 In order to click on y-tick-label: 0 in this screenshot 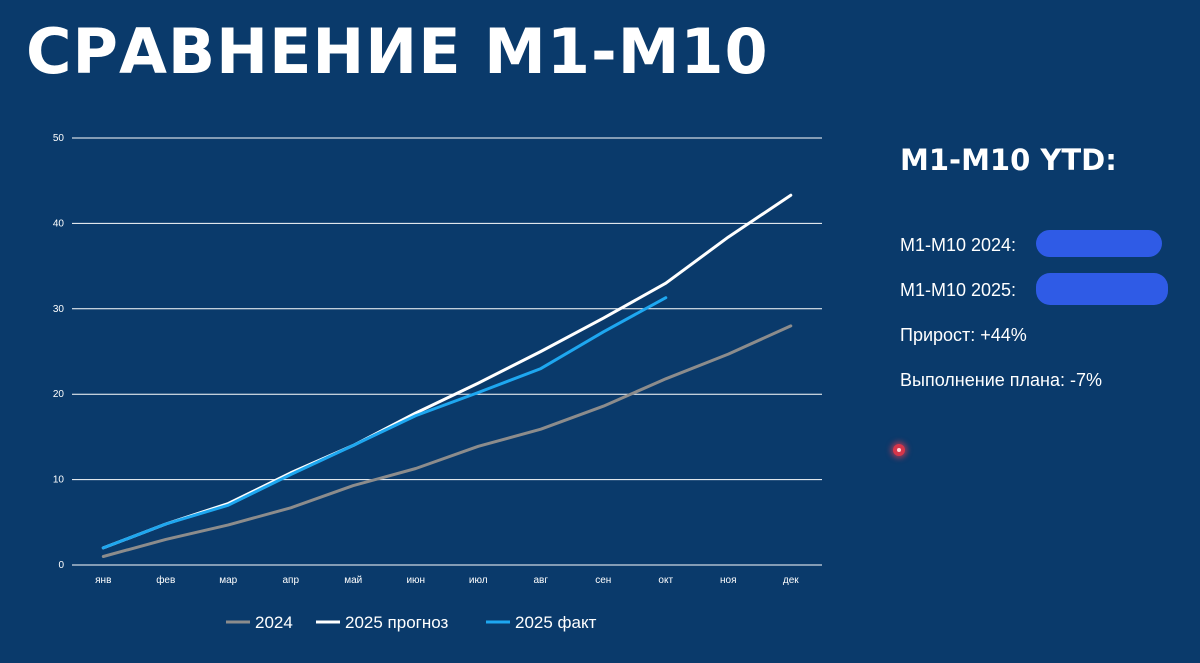, I will do `click(61, 565)`.